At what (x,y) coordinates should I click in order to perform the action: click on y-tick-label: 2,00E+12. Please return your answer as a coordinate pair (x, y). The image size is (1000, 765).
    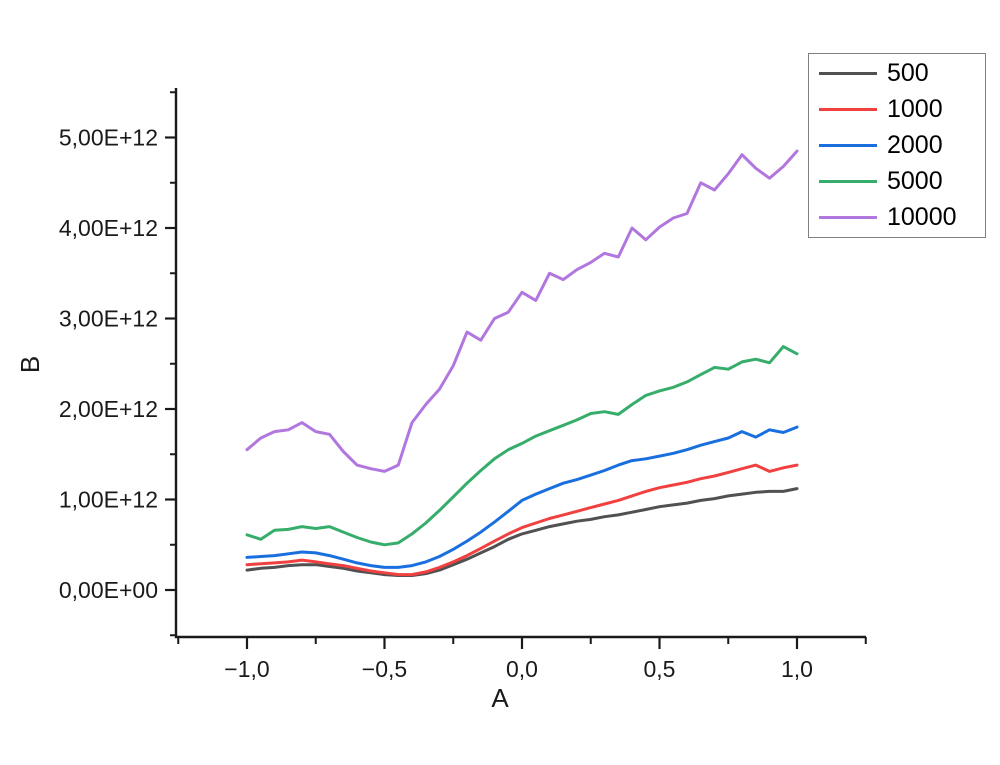
    Looking at the image, I should click on (108, 409).